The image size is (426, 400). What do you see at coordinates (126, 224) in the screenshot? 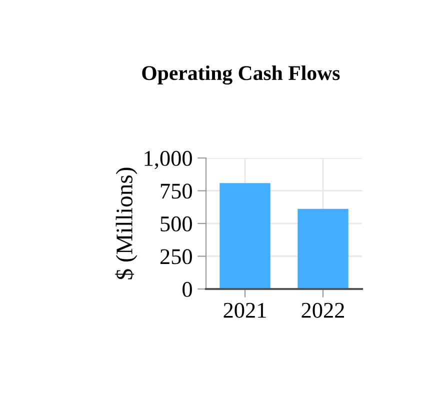
I see `y-axis-title: $ (Millions)` at bounding box center [126, 224].